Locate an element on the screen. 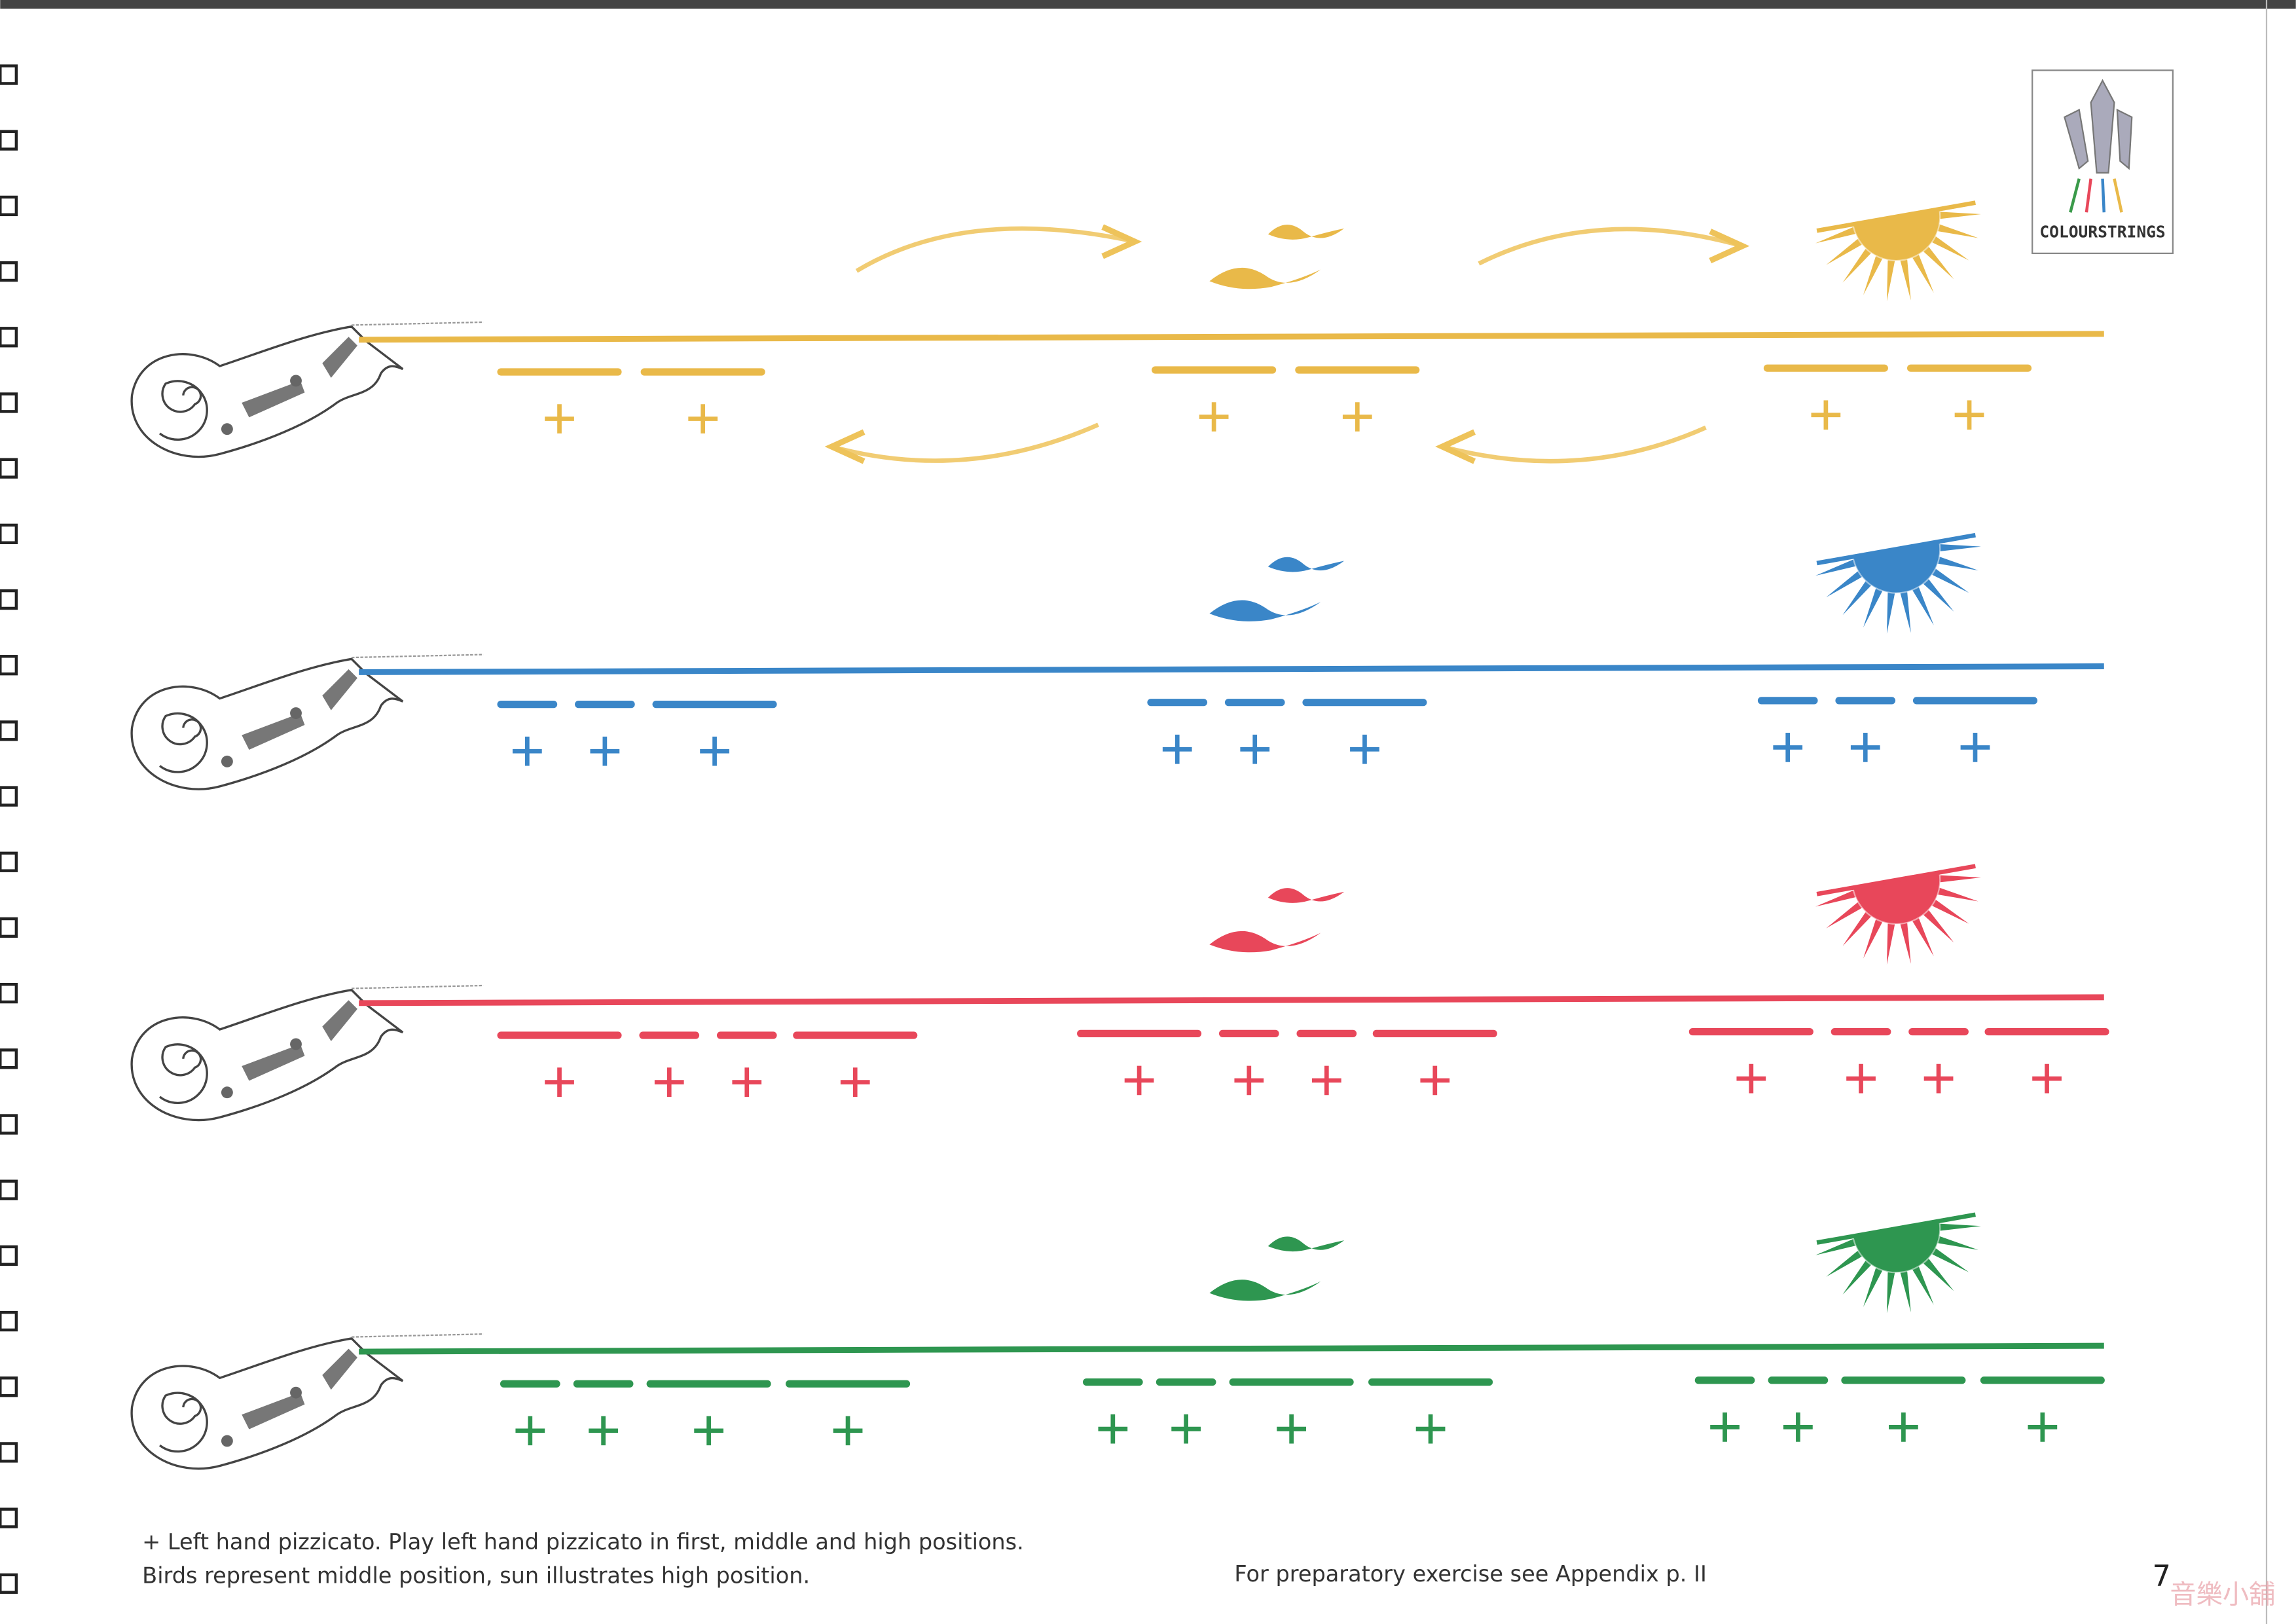 This screenshot has width=2296, height=1624. position-arrows is located at coordinates (1287, 344).